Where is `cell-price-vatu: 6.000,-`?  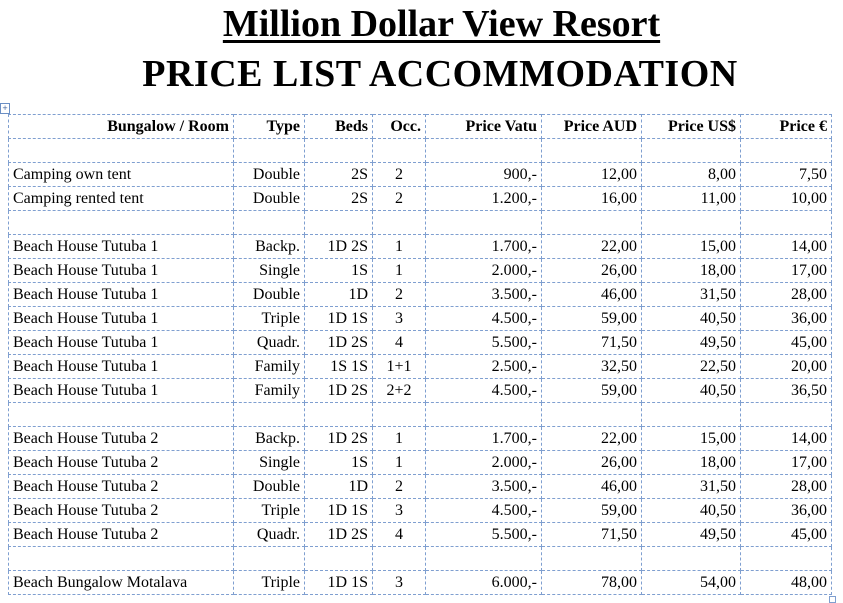 cell-price-vatu: 6.000,- is located at coordinates (483, 582).